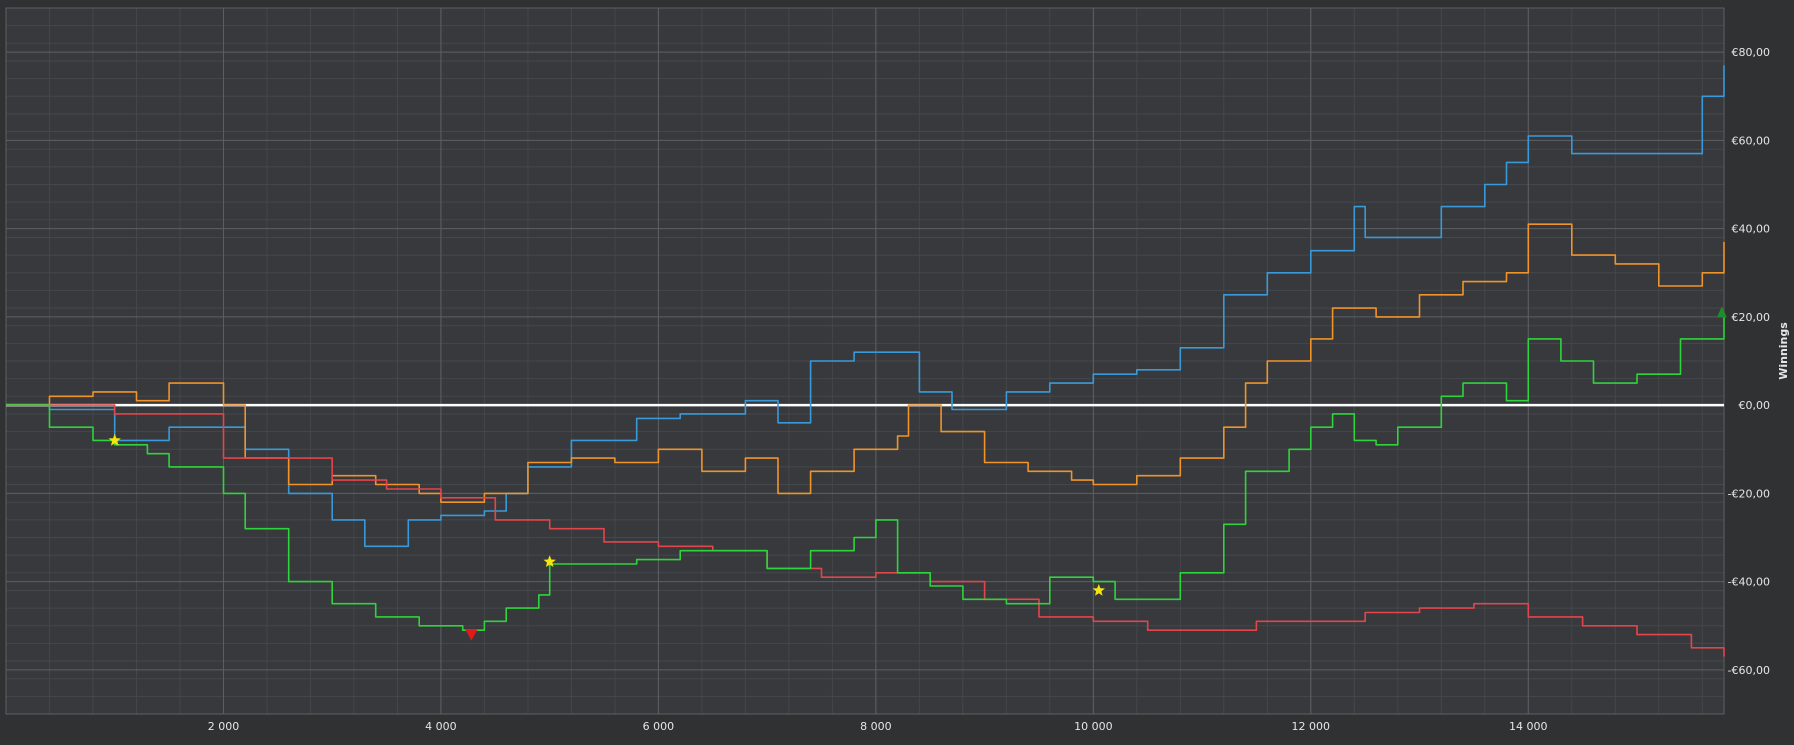 This screenshot has height=745, width=1794. What do you see at coordinates (1751, 317) in the screenshot?
I see `y-tick-label: €20,00` at bounding box center [1751, 317].